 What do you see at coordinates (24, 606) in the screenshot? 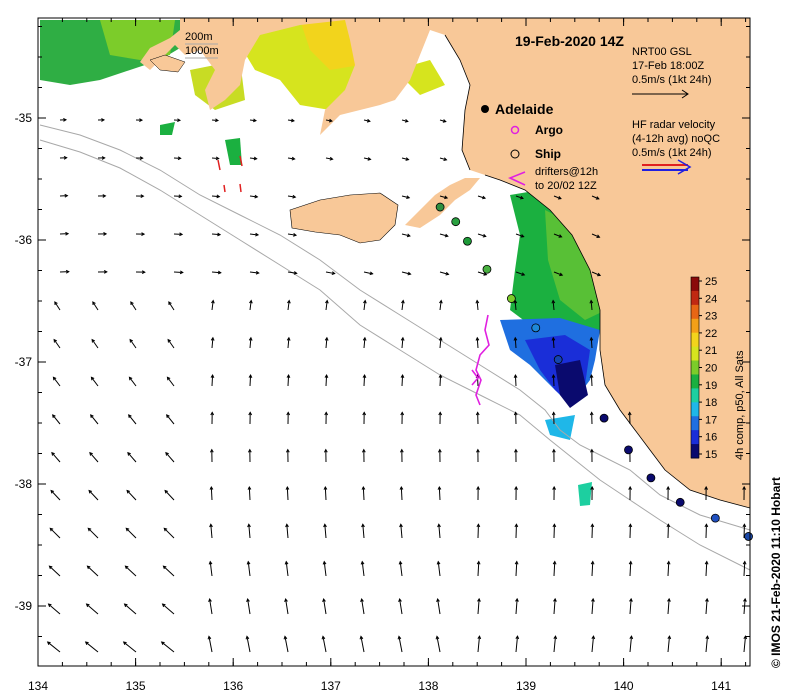
I see `y-tick-label: -39` at bounding box center [24, 606].